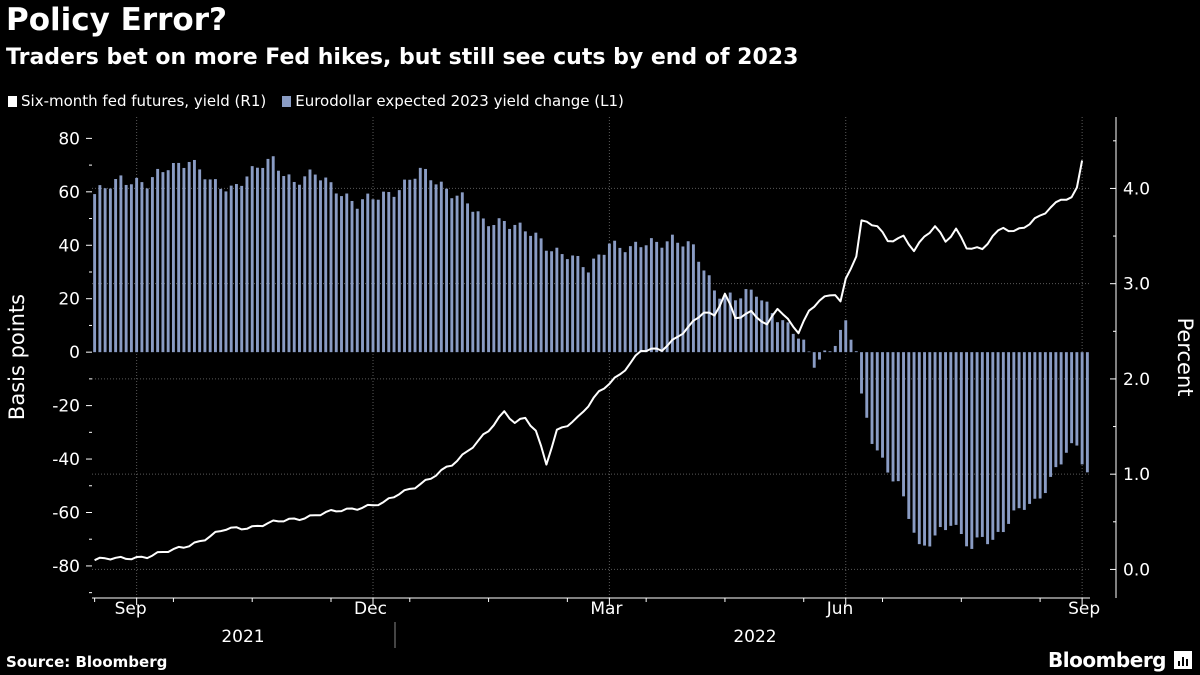 This screenshot has width=1200, height=675. Describe the element at coordinates (74, 353) in the screenshot. I see `left-axis-tick-label: 0` at that location.